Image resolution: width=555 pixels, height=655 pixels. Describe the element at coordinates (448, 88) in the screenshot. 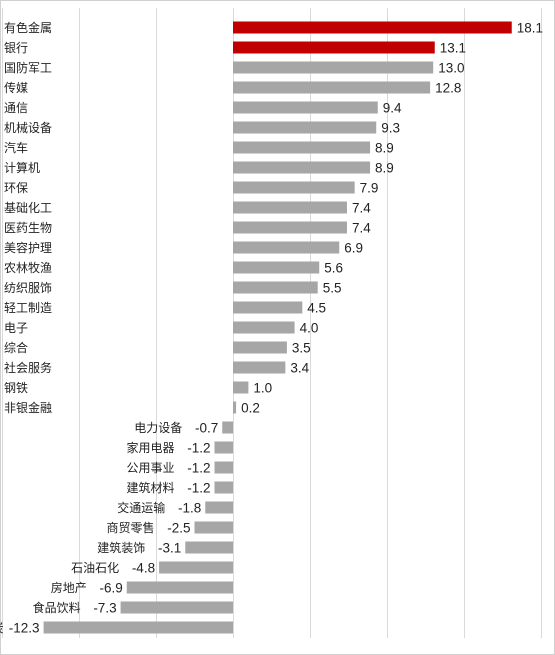

I see `value-label: 12.8` at that location.